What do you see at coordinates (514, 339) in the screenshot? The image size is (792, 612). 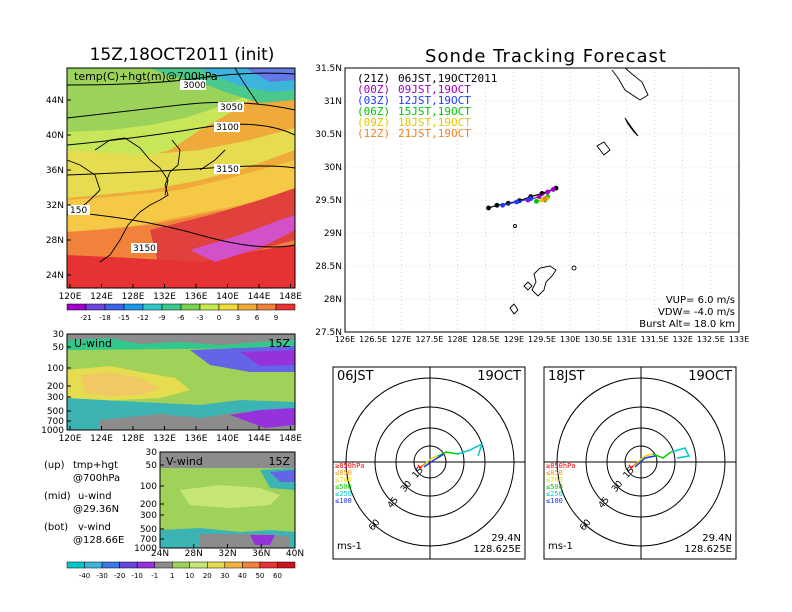 I see `lon-tick-label: 129E` at bounding box center [514, 339].